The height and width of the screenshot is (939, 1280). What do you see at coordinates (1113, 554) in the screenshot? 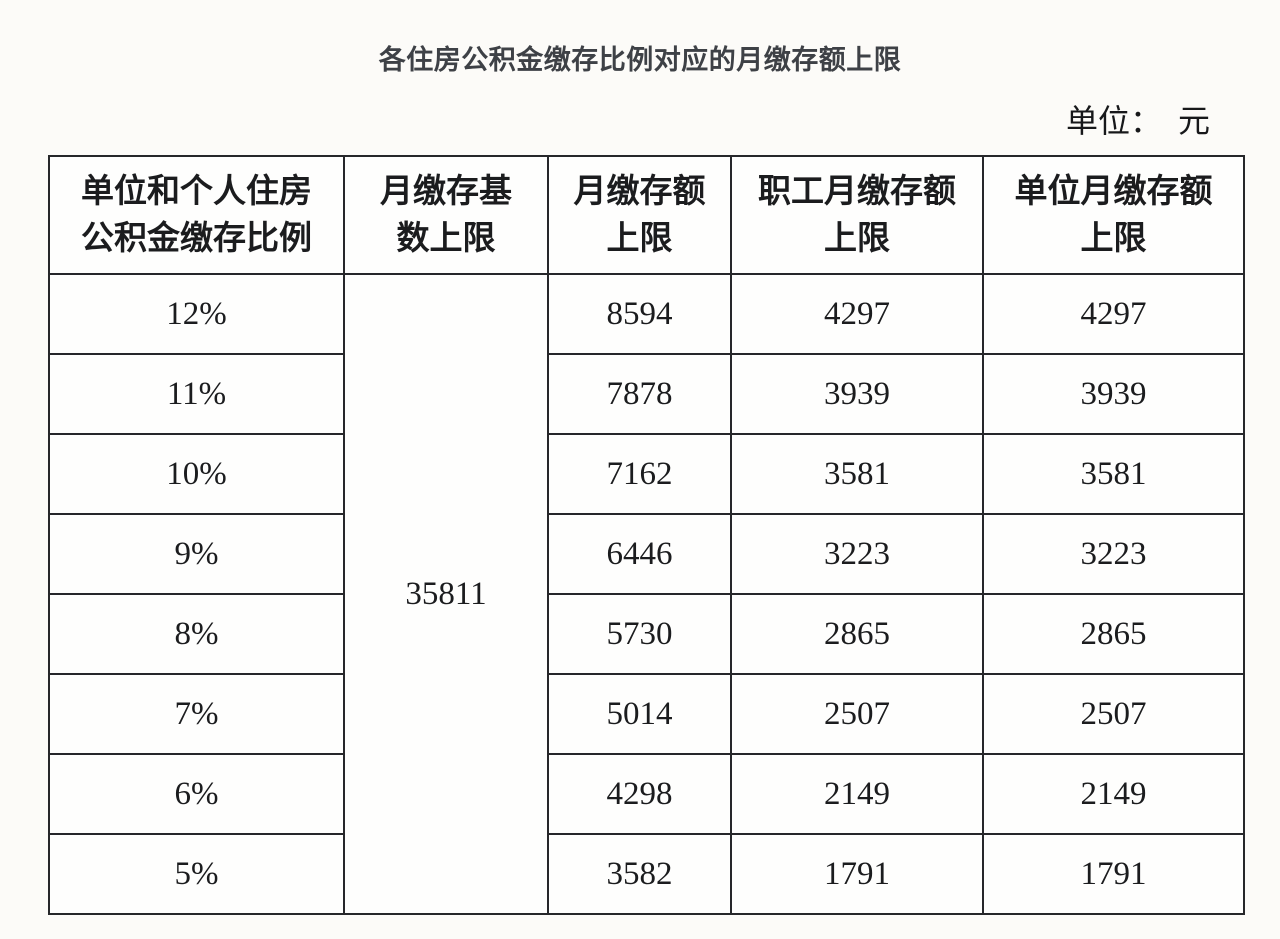
I see `cell-employer-limit: 3223` at bounding box center [1113, 554].